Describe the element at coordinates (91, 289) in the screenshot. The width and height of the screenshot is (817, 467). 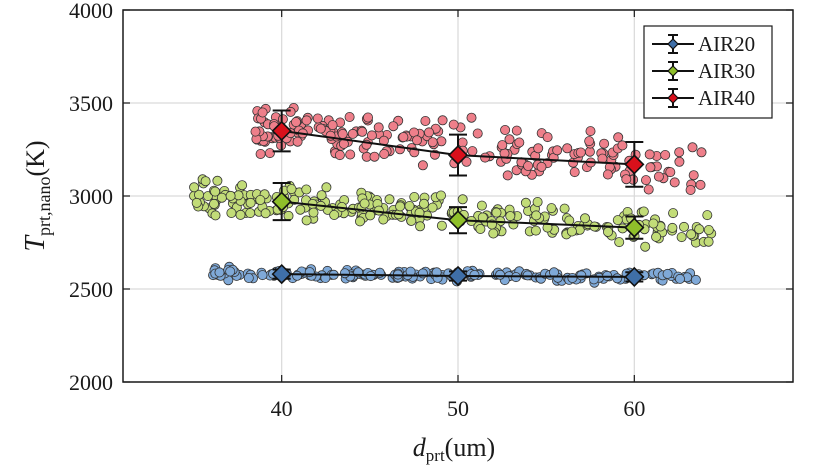
I see `y-tick-label: 2500` at that location.